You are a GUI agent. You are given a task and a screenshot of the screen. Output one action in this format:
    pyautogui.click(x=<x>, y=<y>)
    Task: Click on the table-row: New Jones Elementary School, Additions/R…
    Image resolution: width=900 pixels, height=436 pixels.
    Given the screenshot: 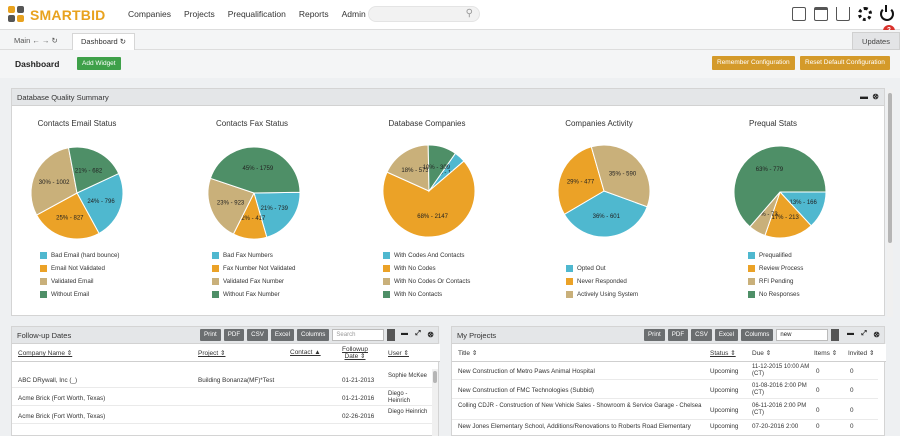 What is the action you would take?
    pyautogui.click(x=665, y=428)
    